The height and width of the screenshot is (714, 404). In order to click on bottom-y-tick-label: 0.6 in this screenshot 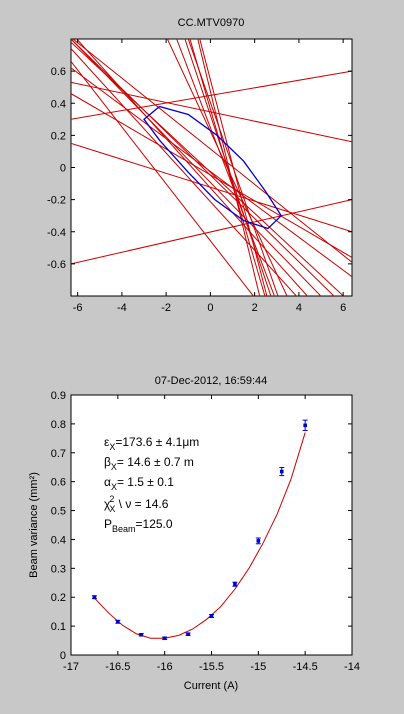, I will do `click(58, 483)`.